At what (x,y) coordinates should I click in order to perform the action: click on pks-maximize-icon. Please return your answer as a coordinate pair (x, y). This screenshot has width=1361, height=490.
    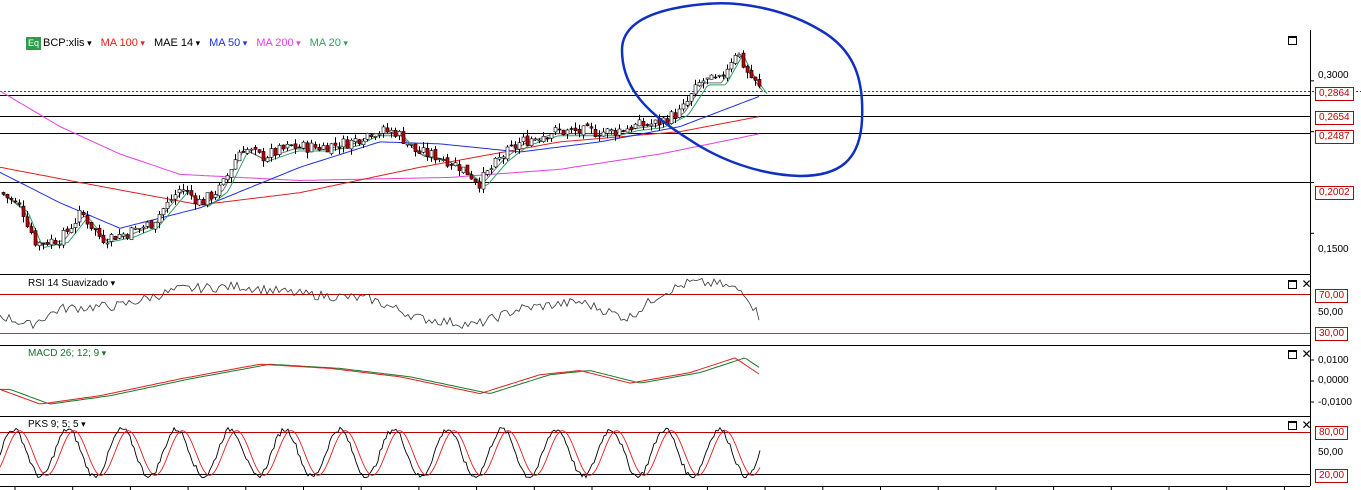
    Looking at the image, I should click on (1292, 425).